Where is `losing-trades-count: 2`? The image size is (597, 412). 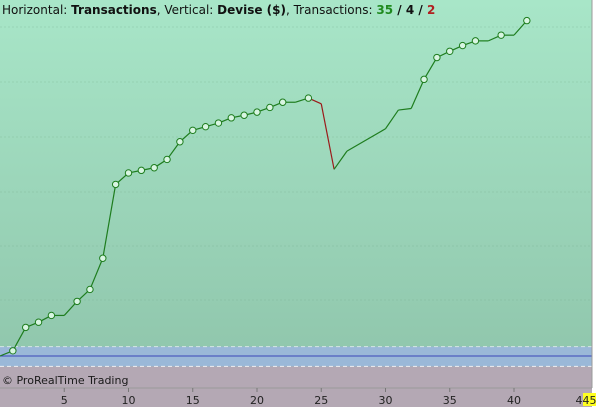
losing-trades-count: 2 is located at coordinates (431, 10).